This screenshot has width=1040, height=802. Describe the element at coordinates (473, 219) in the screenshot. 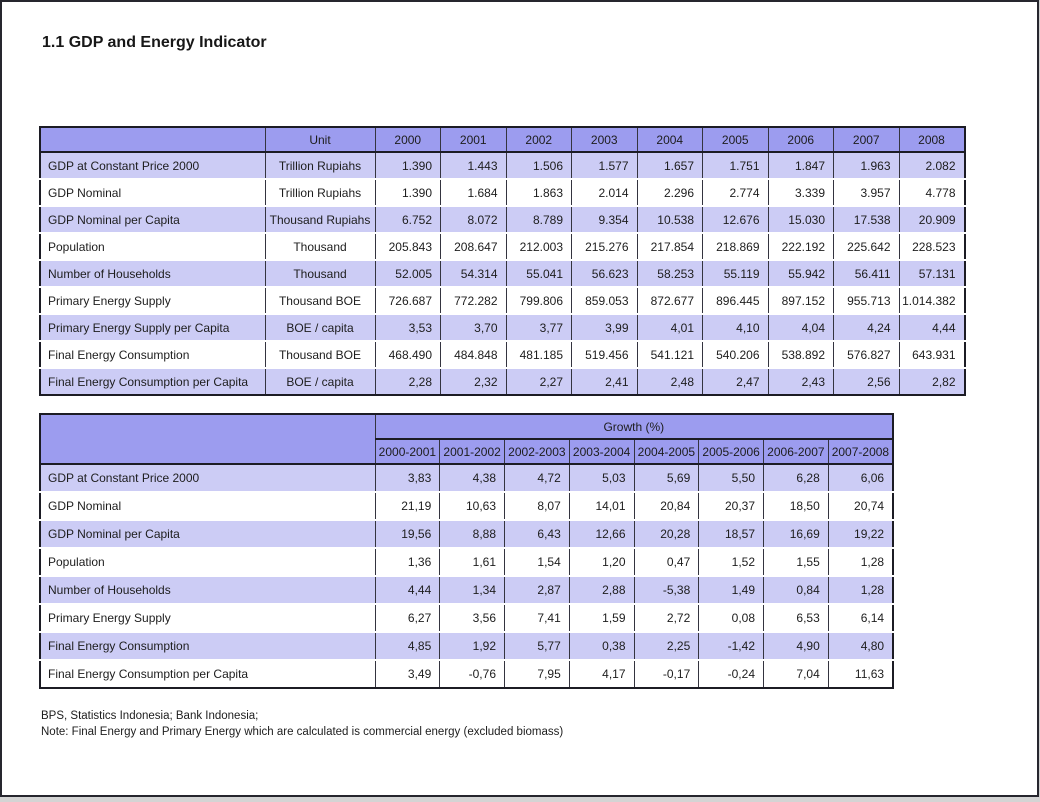

I see `value-cell: 8.072` at that location.